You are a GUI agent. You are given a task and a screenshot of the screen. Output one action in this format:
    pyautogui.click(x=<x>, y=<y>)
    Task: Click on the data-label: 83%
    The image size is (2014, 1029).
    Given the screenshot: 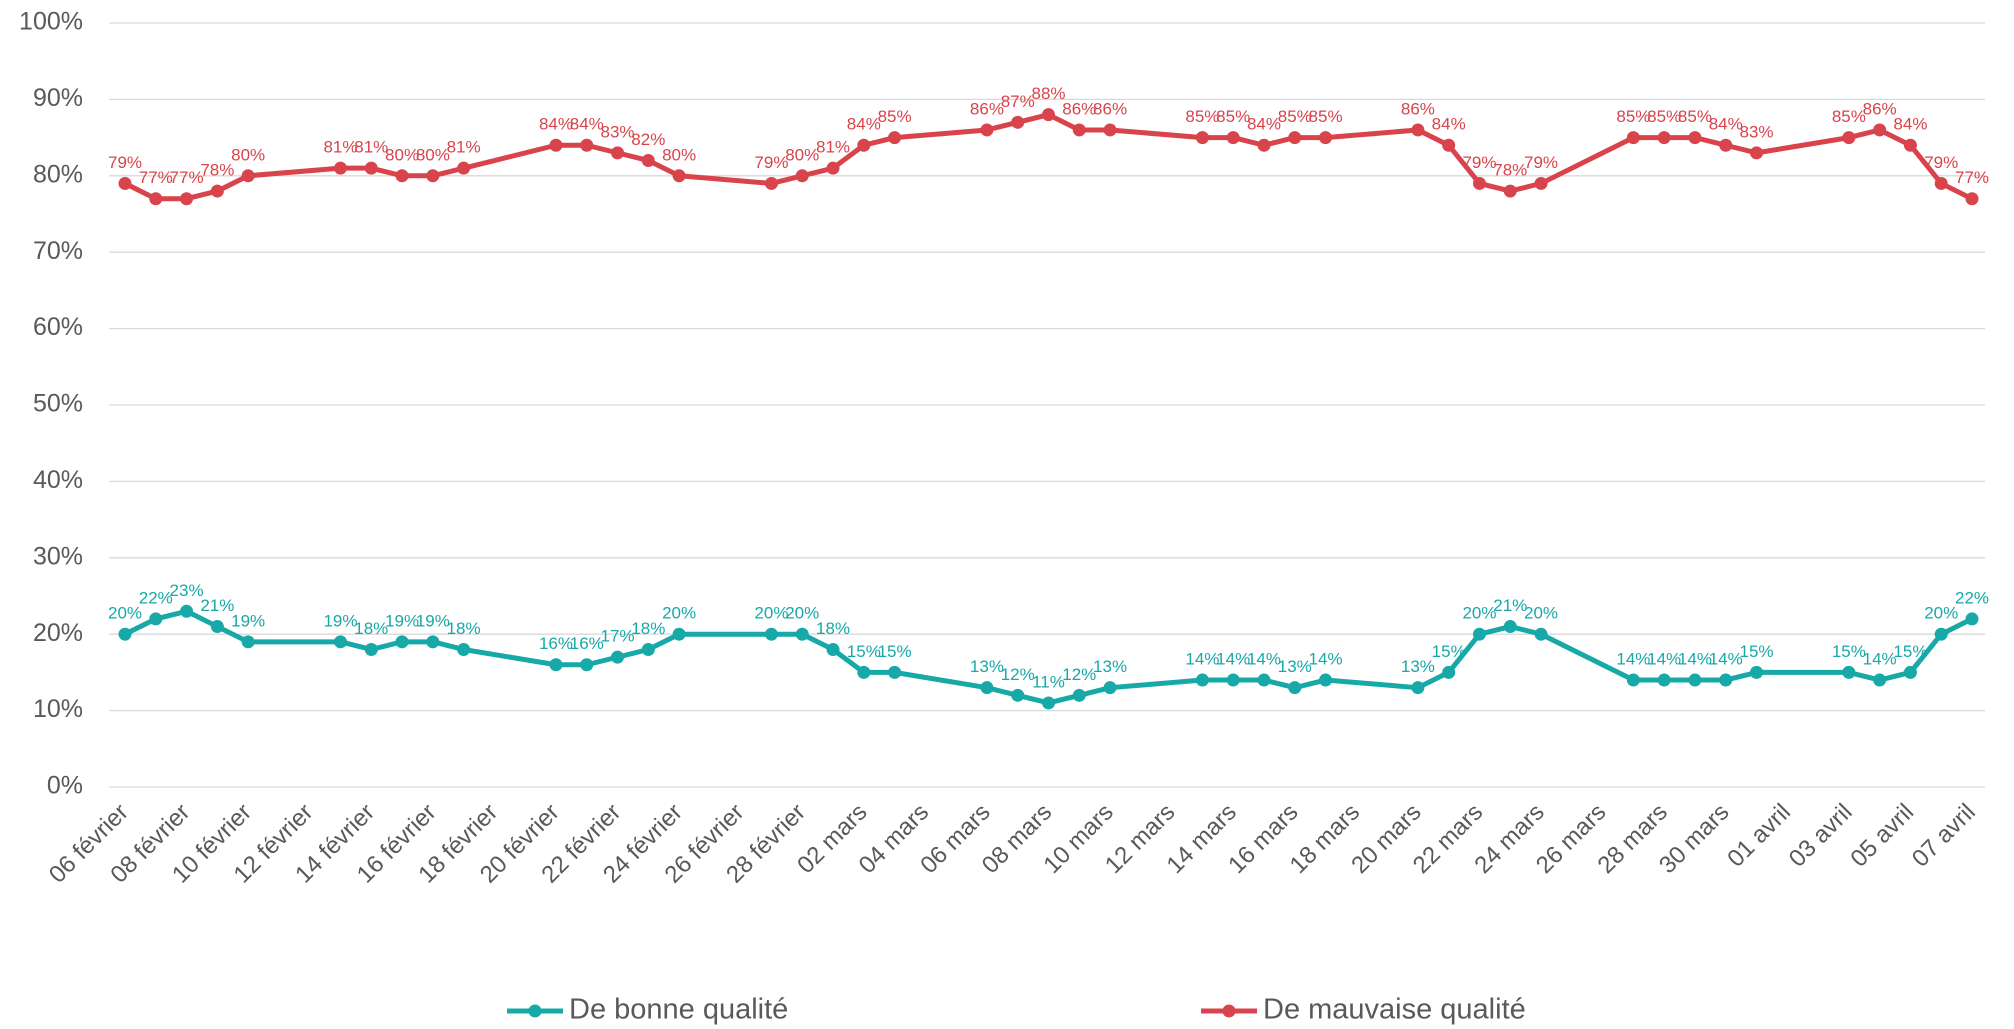 What is the action you would take?
    pyautogui.click(x=1757, y=131)
    